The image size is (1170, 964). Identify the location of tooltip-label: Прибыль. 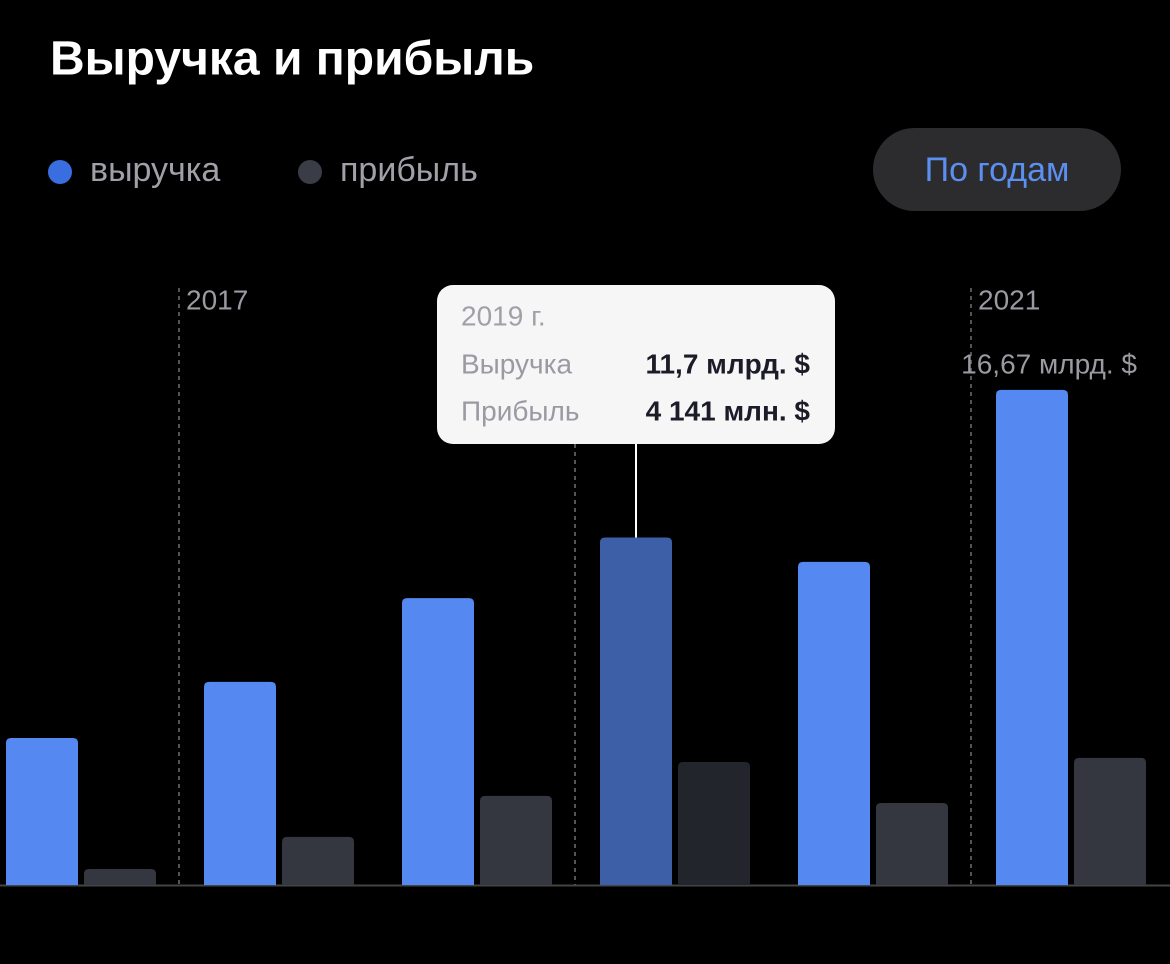
(520, 410).